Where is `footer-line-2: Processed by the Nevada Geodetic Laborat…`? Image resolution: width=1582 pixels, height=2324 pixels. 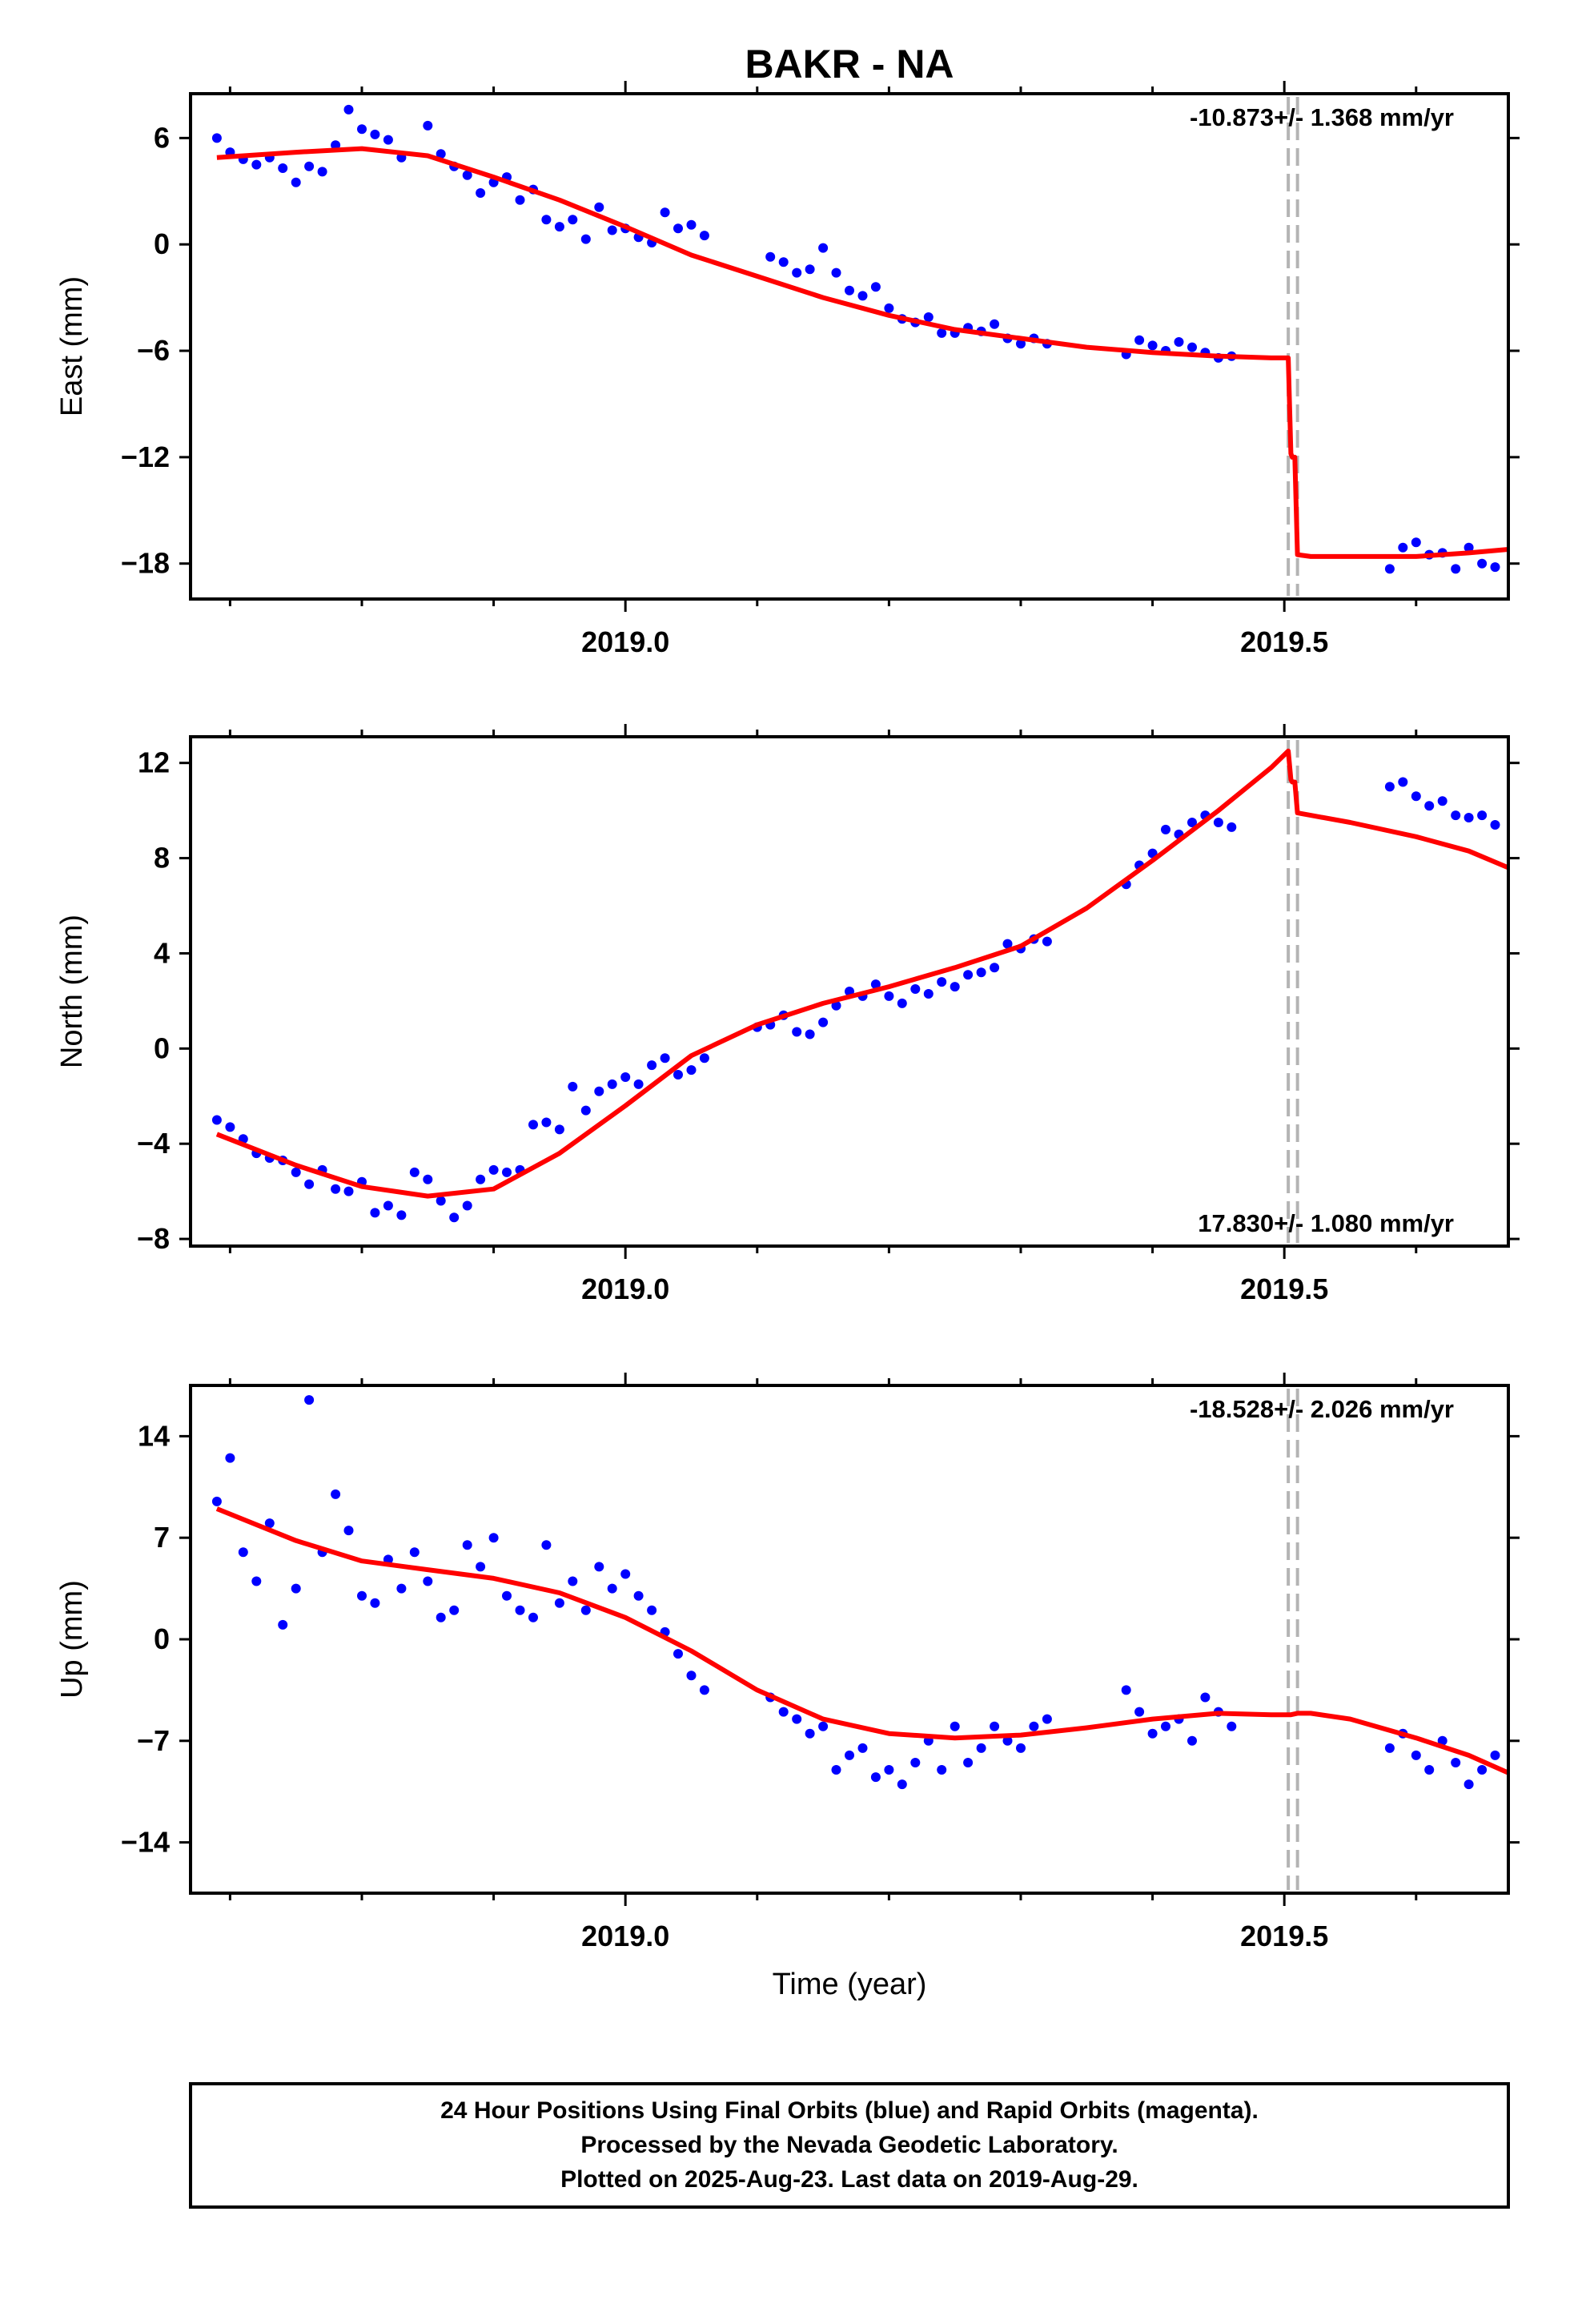
footer-line-2: Processed by the Nevada Geodetic Laborat… is located at coordinates (849, 2145).